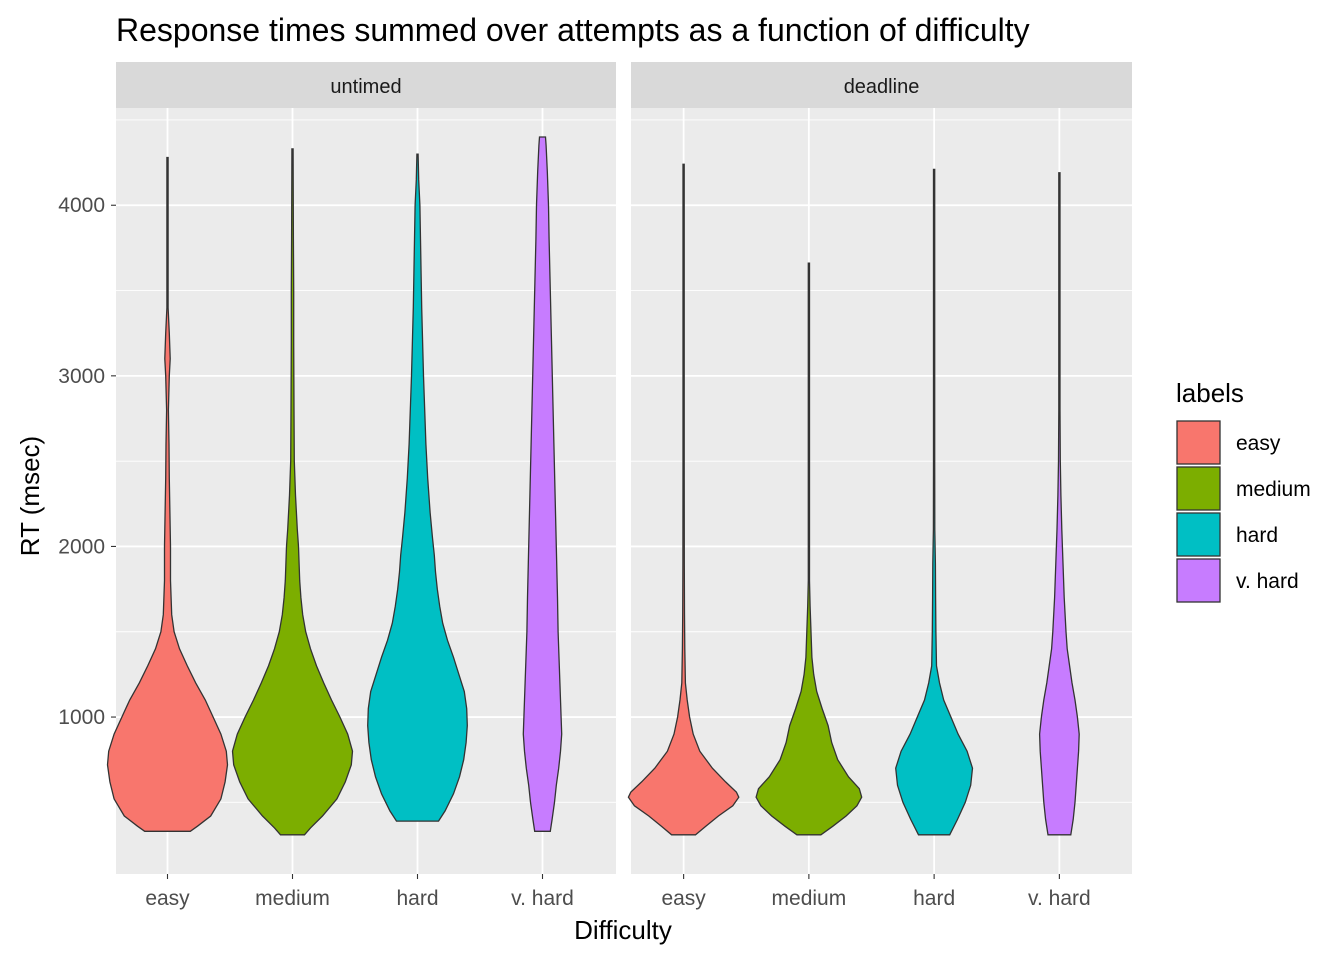 This screenshot has height=960, width=1344. What do you see at coordinates (1198, 580) in the screenshot?
I see `legend-key-v-hard` at bounding box center [1198, 580].